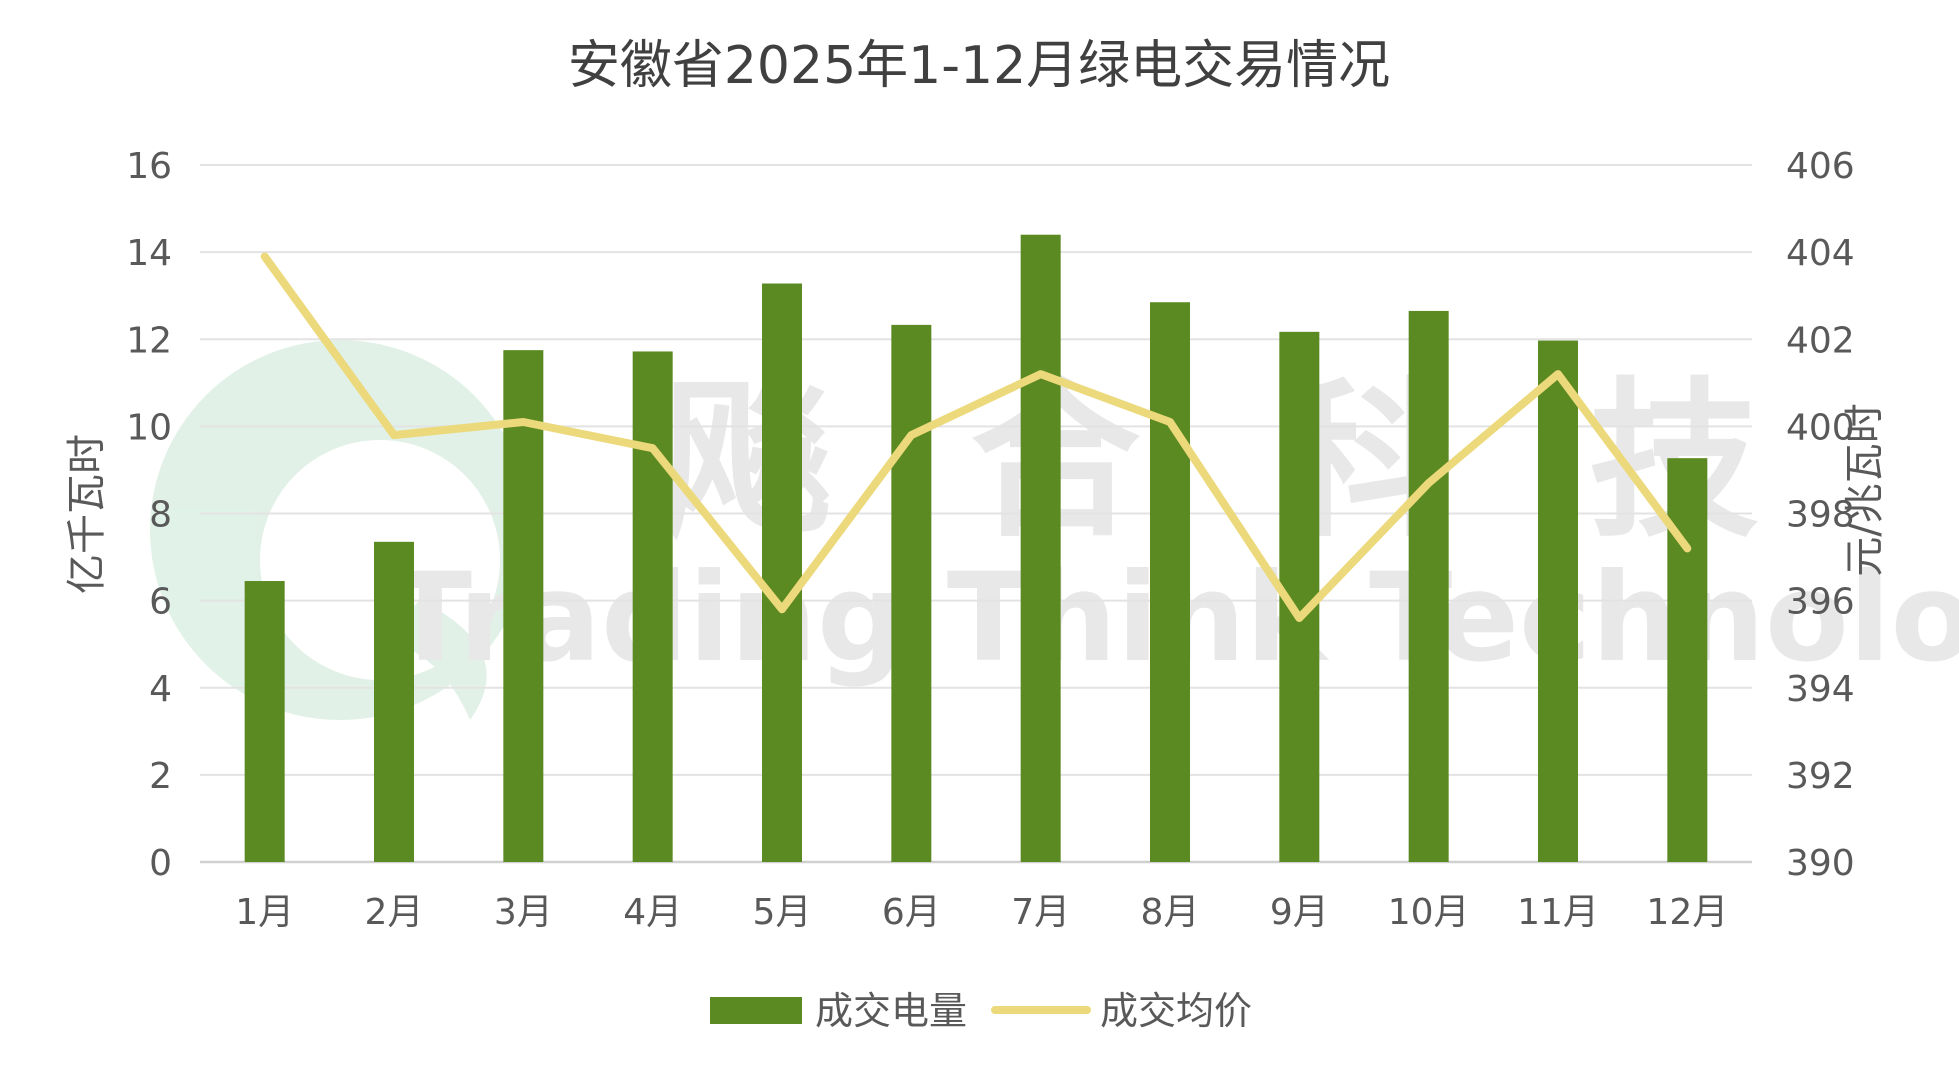 Image resolution: width=1959 pixels, height=1066 pixels. I want to click on y-right-tick-label: 390, so click(1820, 863).